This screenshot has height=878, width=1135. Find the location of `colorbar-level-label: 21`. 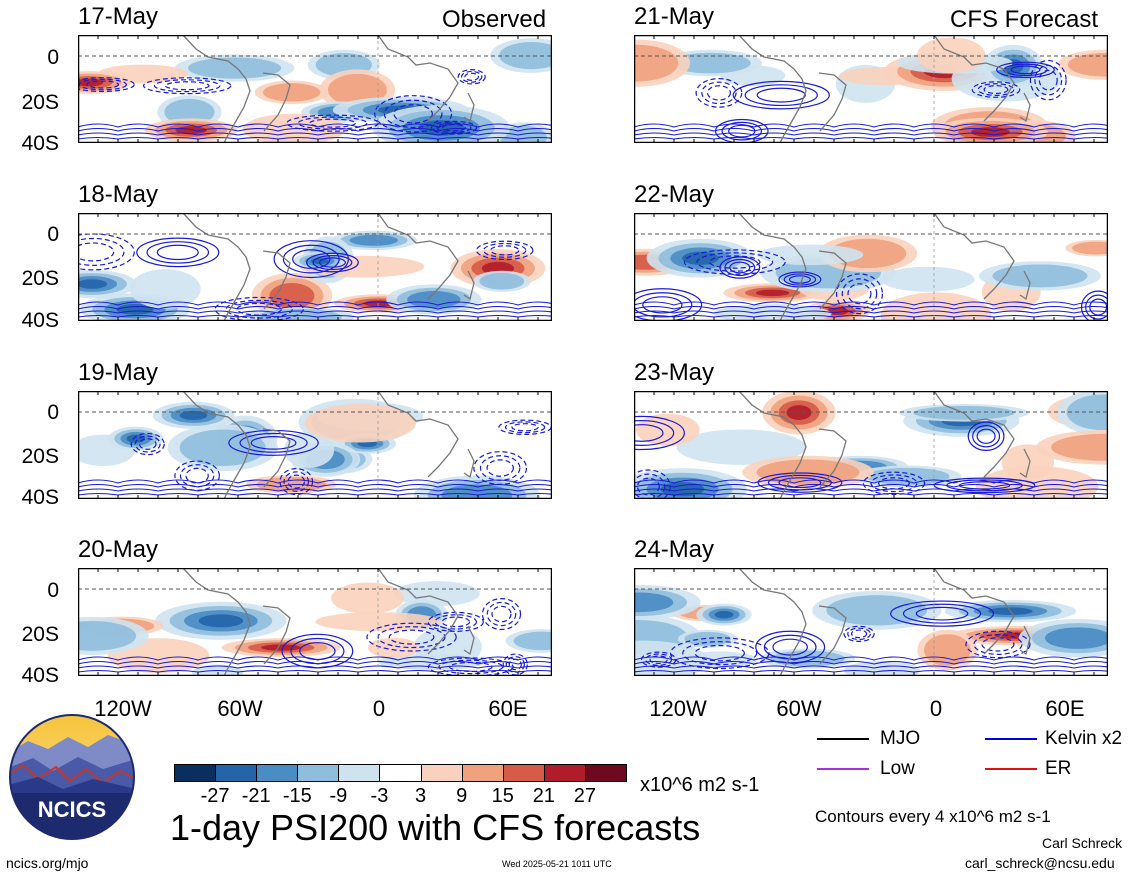

colorbar-level-label: 21 is located at coordinates (543, 796).